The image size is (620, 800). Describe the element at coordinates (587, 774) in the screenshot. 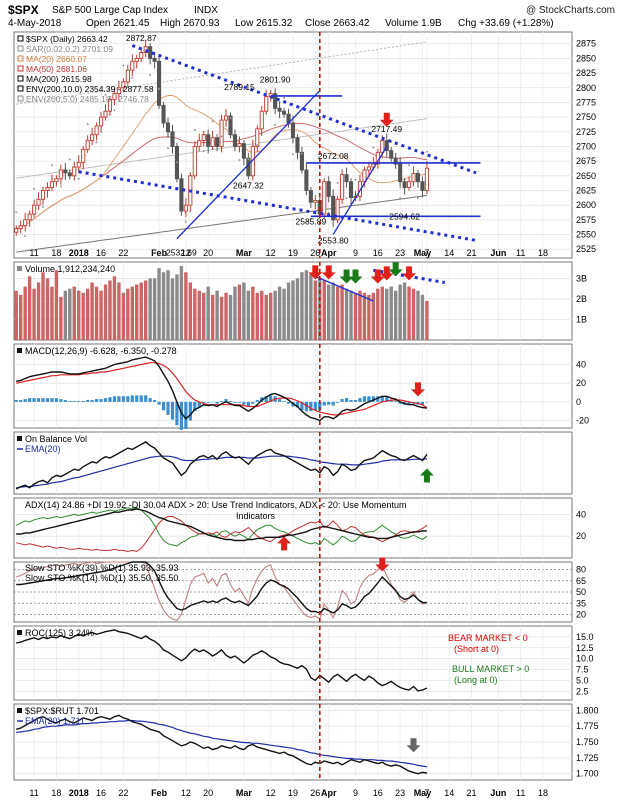

I see `y-tick-label: 1.700` at that location.